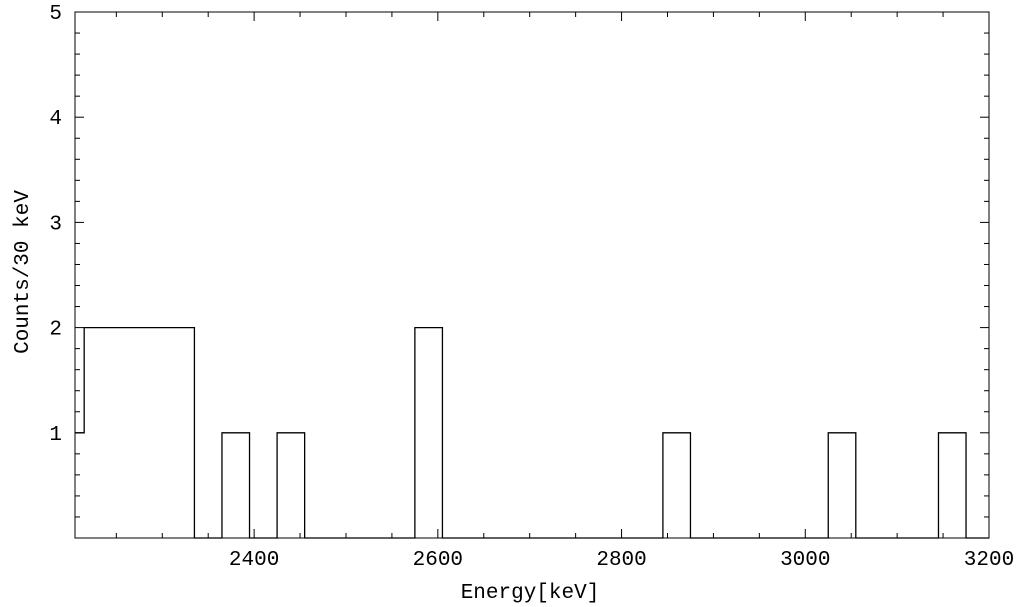 The width and height of the screenshot is (1026, 607). I want to click on y-axis-label: Counts/30 keV, so click(23, 272).